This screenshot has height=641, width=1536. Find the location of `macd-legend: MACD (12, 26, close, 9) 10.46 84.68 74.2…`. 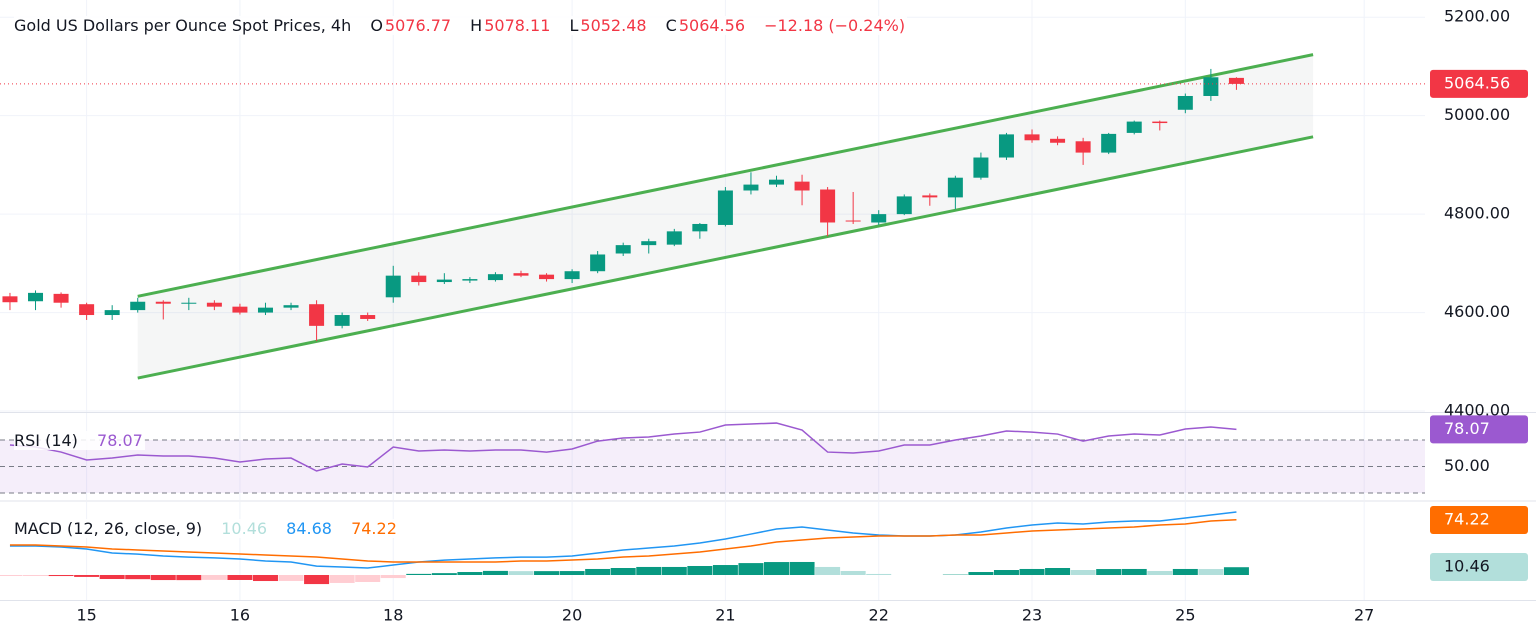

macd-legend: MACD (12, 26, close, 9) 10.46 84.68 74.2… is located at coordinates (206, 528).